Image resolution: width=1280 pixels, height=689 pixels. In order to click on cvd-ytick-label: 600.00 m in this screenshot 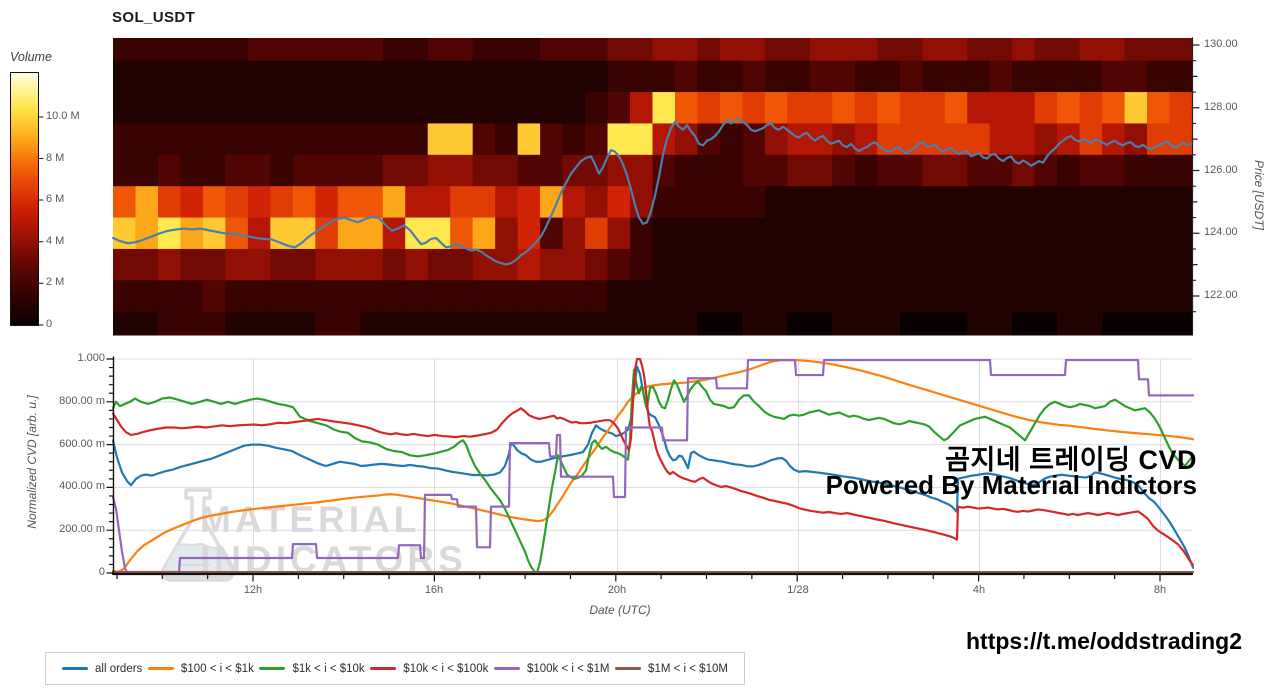, I will do `click(82, 443)`.